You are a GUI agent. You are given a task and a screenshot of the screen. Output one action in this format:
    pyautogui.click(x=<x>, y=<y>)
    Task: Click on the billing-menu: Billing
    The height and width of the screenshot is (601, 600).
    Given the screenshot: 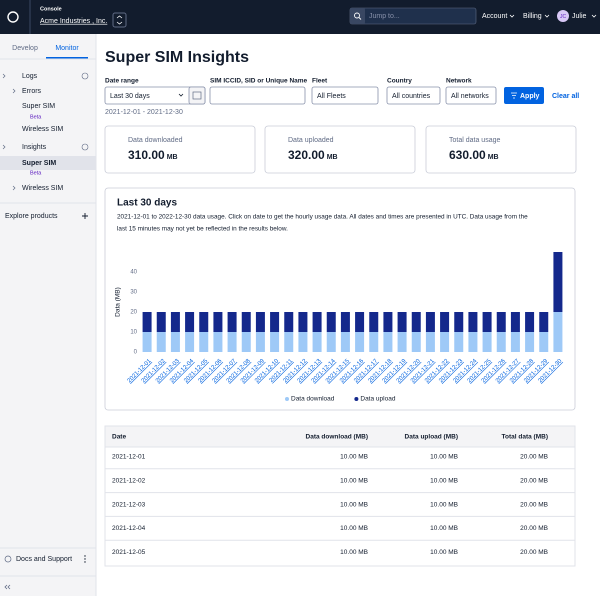 What is the action you would take?
    pyautogui.click(x=532, y=16)
    